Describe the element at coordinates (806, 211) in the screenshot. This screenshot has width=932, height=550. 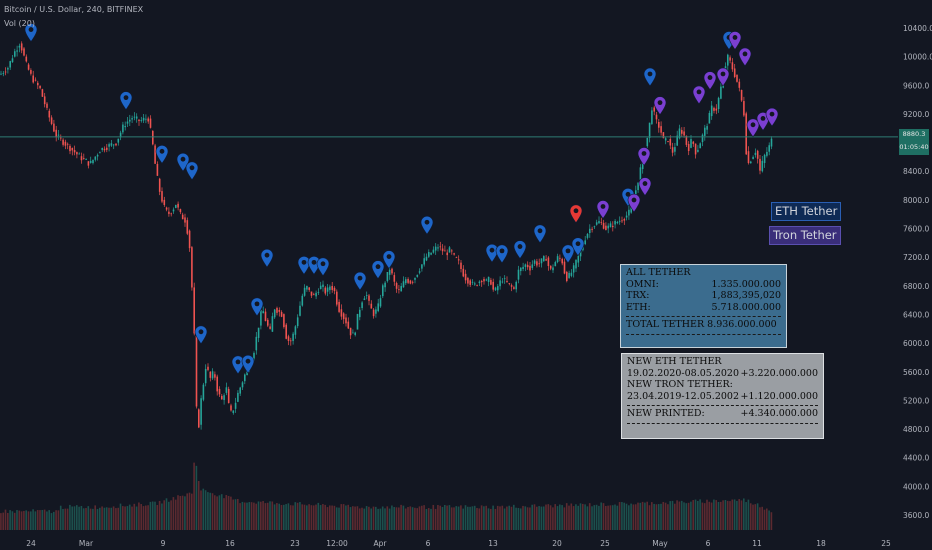
I see `legend-eth-tether: ETH Tether` at that location.